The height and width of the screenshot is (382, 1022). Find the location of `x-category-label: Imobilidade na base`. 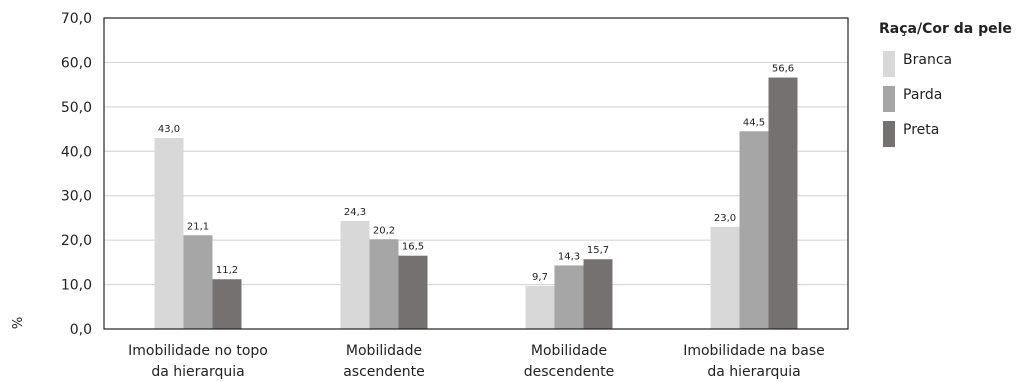

x-category-label: Imobilidade na base is located at coordinates (754, 351).